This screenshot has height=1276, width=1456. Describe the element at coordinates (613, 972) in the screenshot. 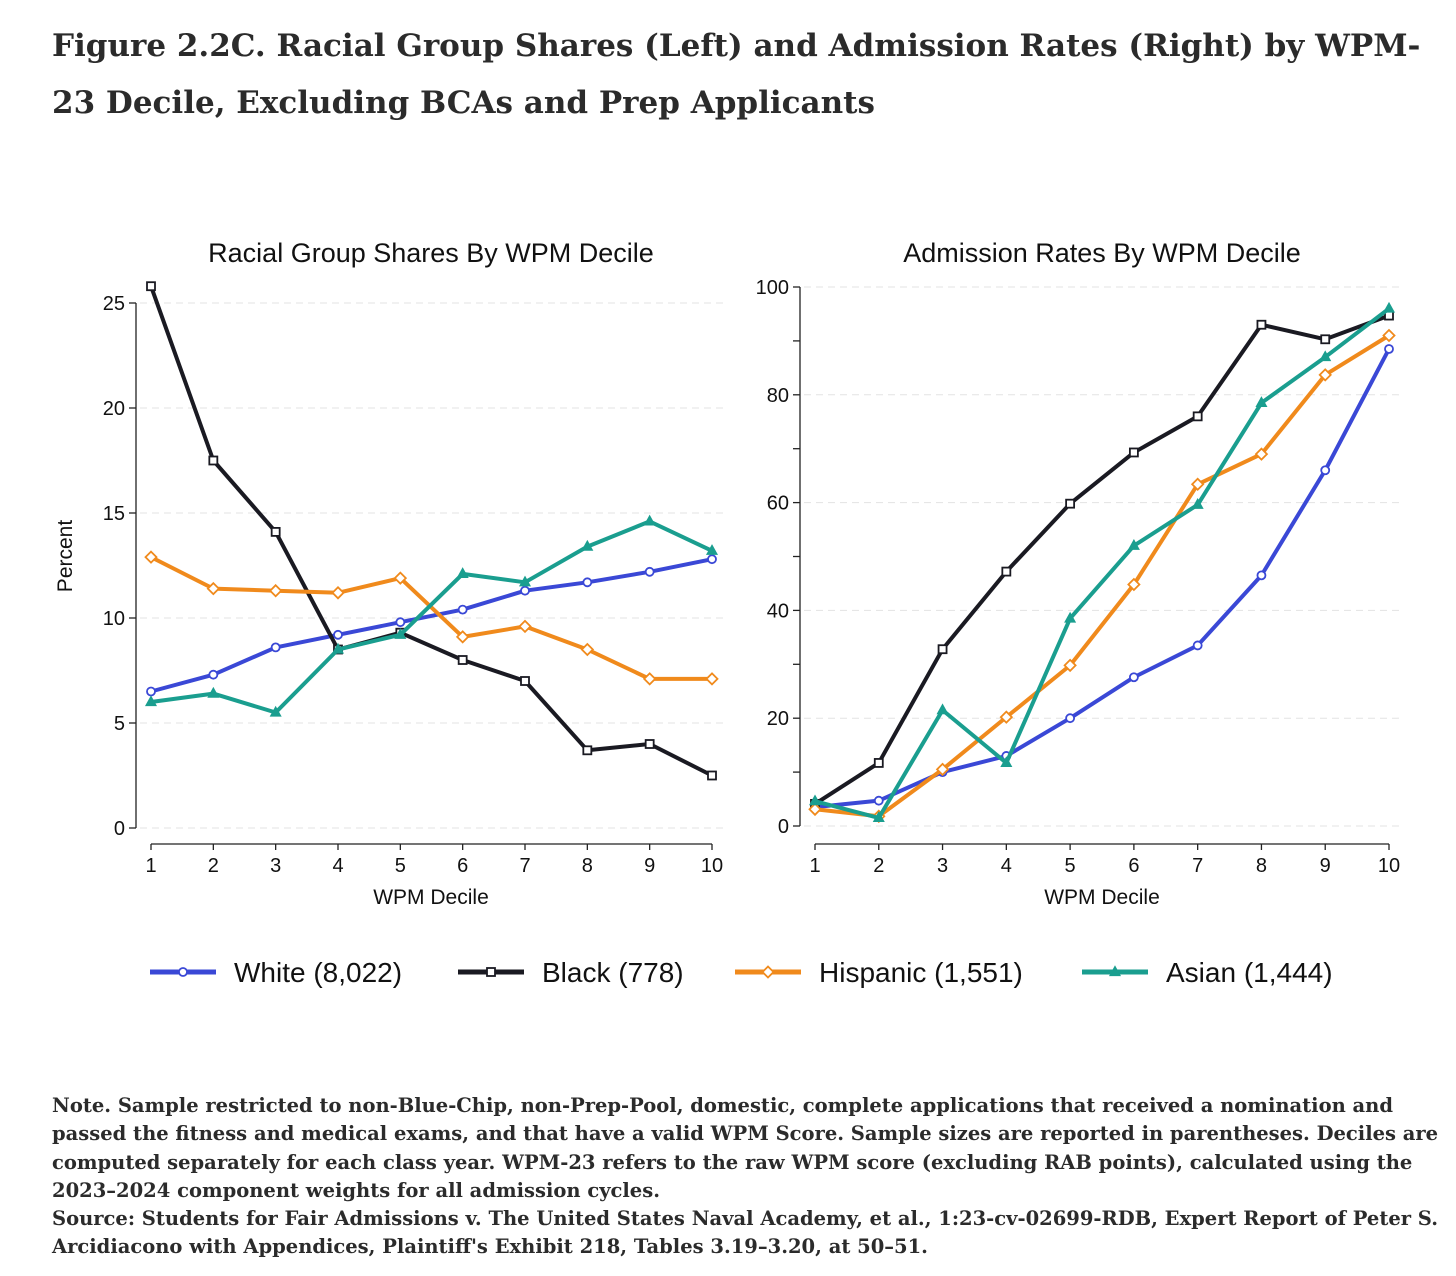

I see `legend-label: Black (778)` at that location.